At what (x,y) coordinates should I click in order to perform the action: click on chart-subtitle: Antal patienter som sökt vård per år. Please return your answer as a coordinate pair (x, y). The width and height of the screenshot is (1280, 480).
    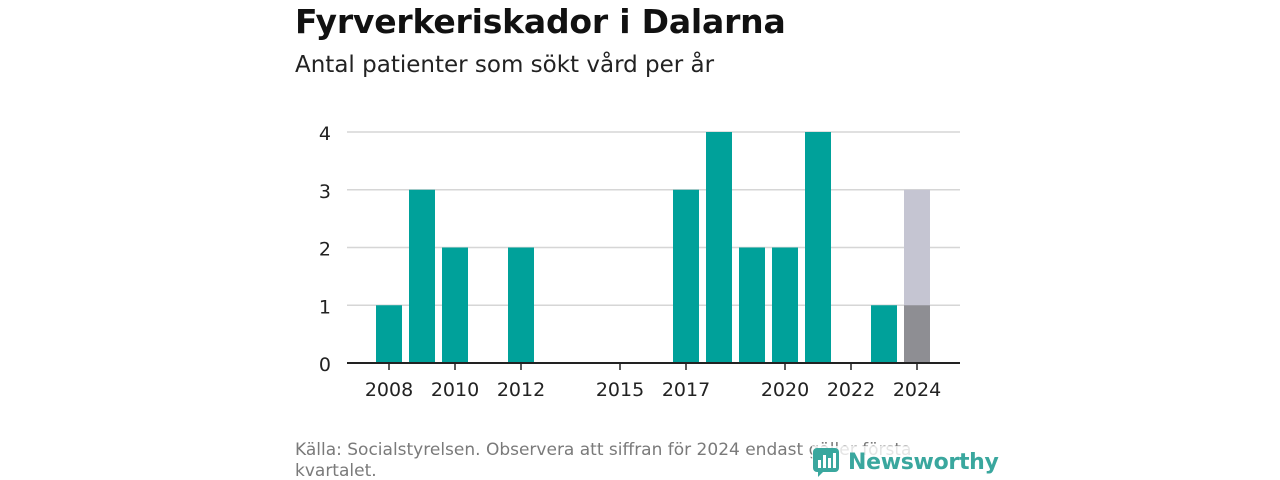
    Looking at the image, I should click on (505, 65).